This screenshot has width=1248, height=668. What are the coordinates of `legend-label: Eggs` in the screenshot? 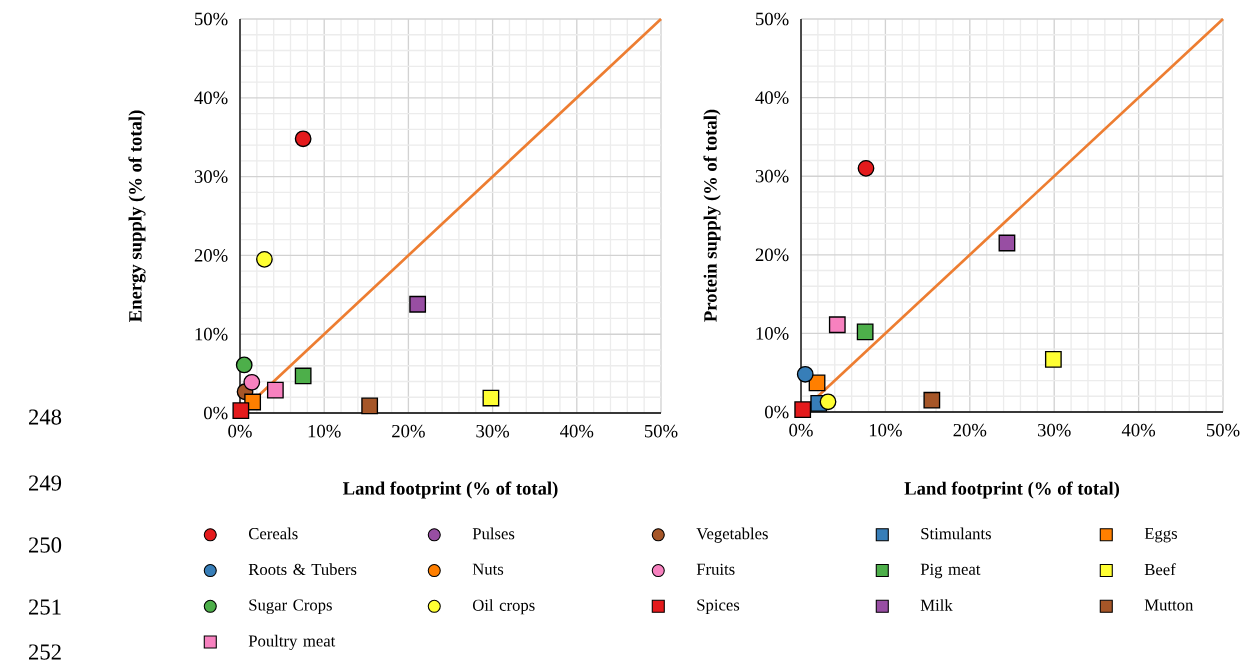 It's located at (1160, 535).